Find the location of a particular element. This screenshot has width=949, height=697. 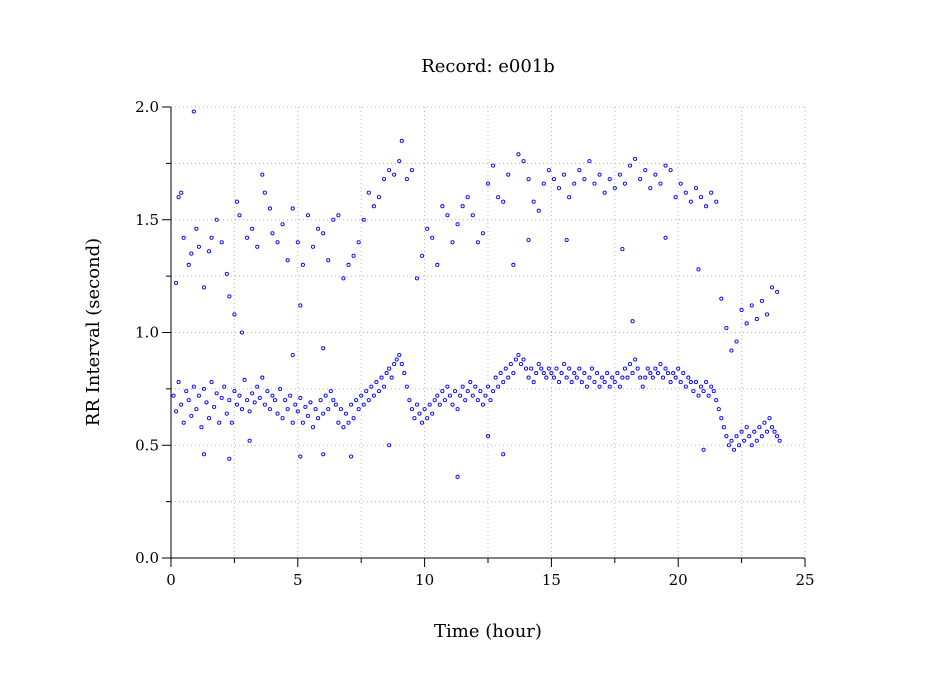

x-tick-label: 20 is located at coordinates (678, 580).